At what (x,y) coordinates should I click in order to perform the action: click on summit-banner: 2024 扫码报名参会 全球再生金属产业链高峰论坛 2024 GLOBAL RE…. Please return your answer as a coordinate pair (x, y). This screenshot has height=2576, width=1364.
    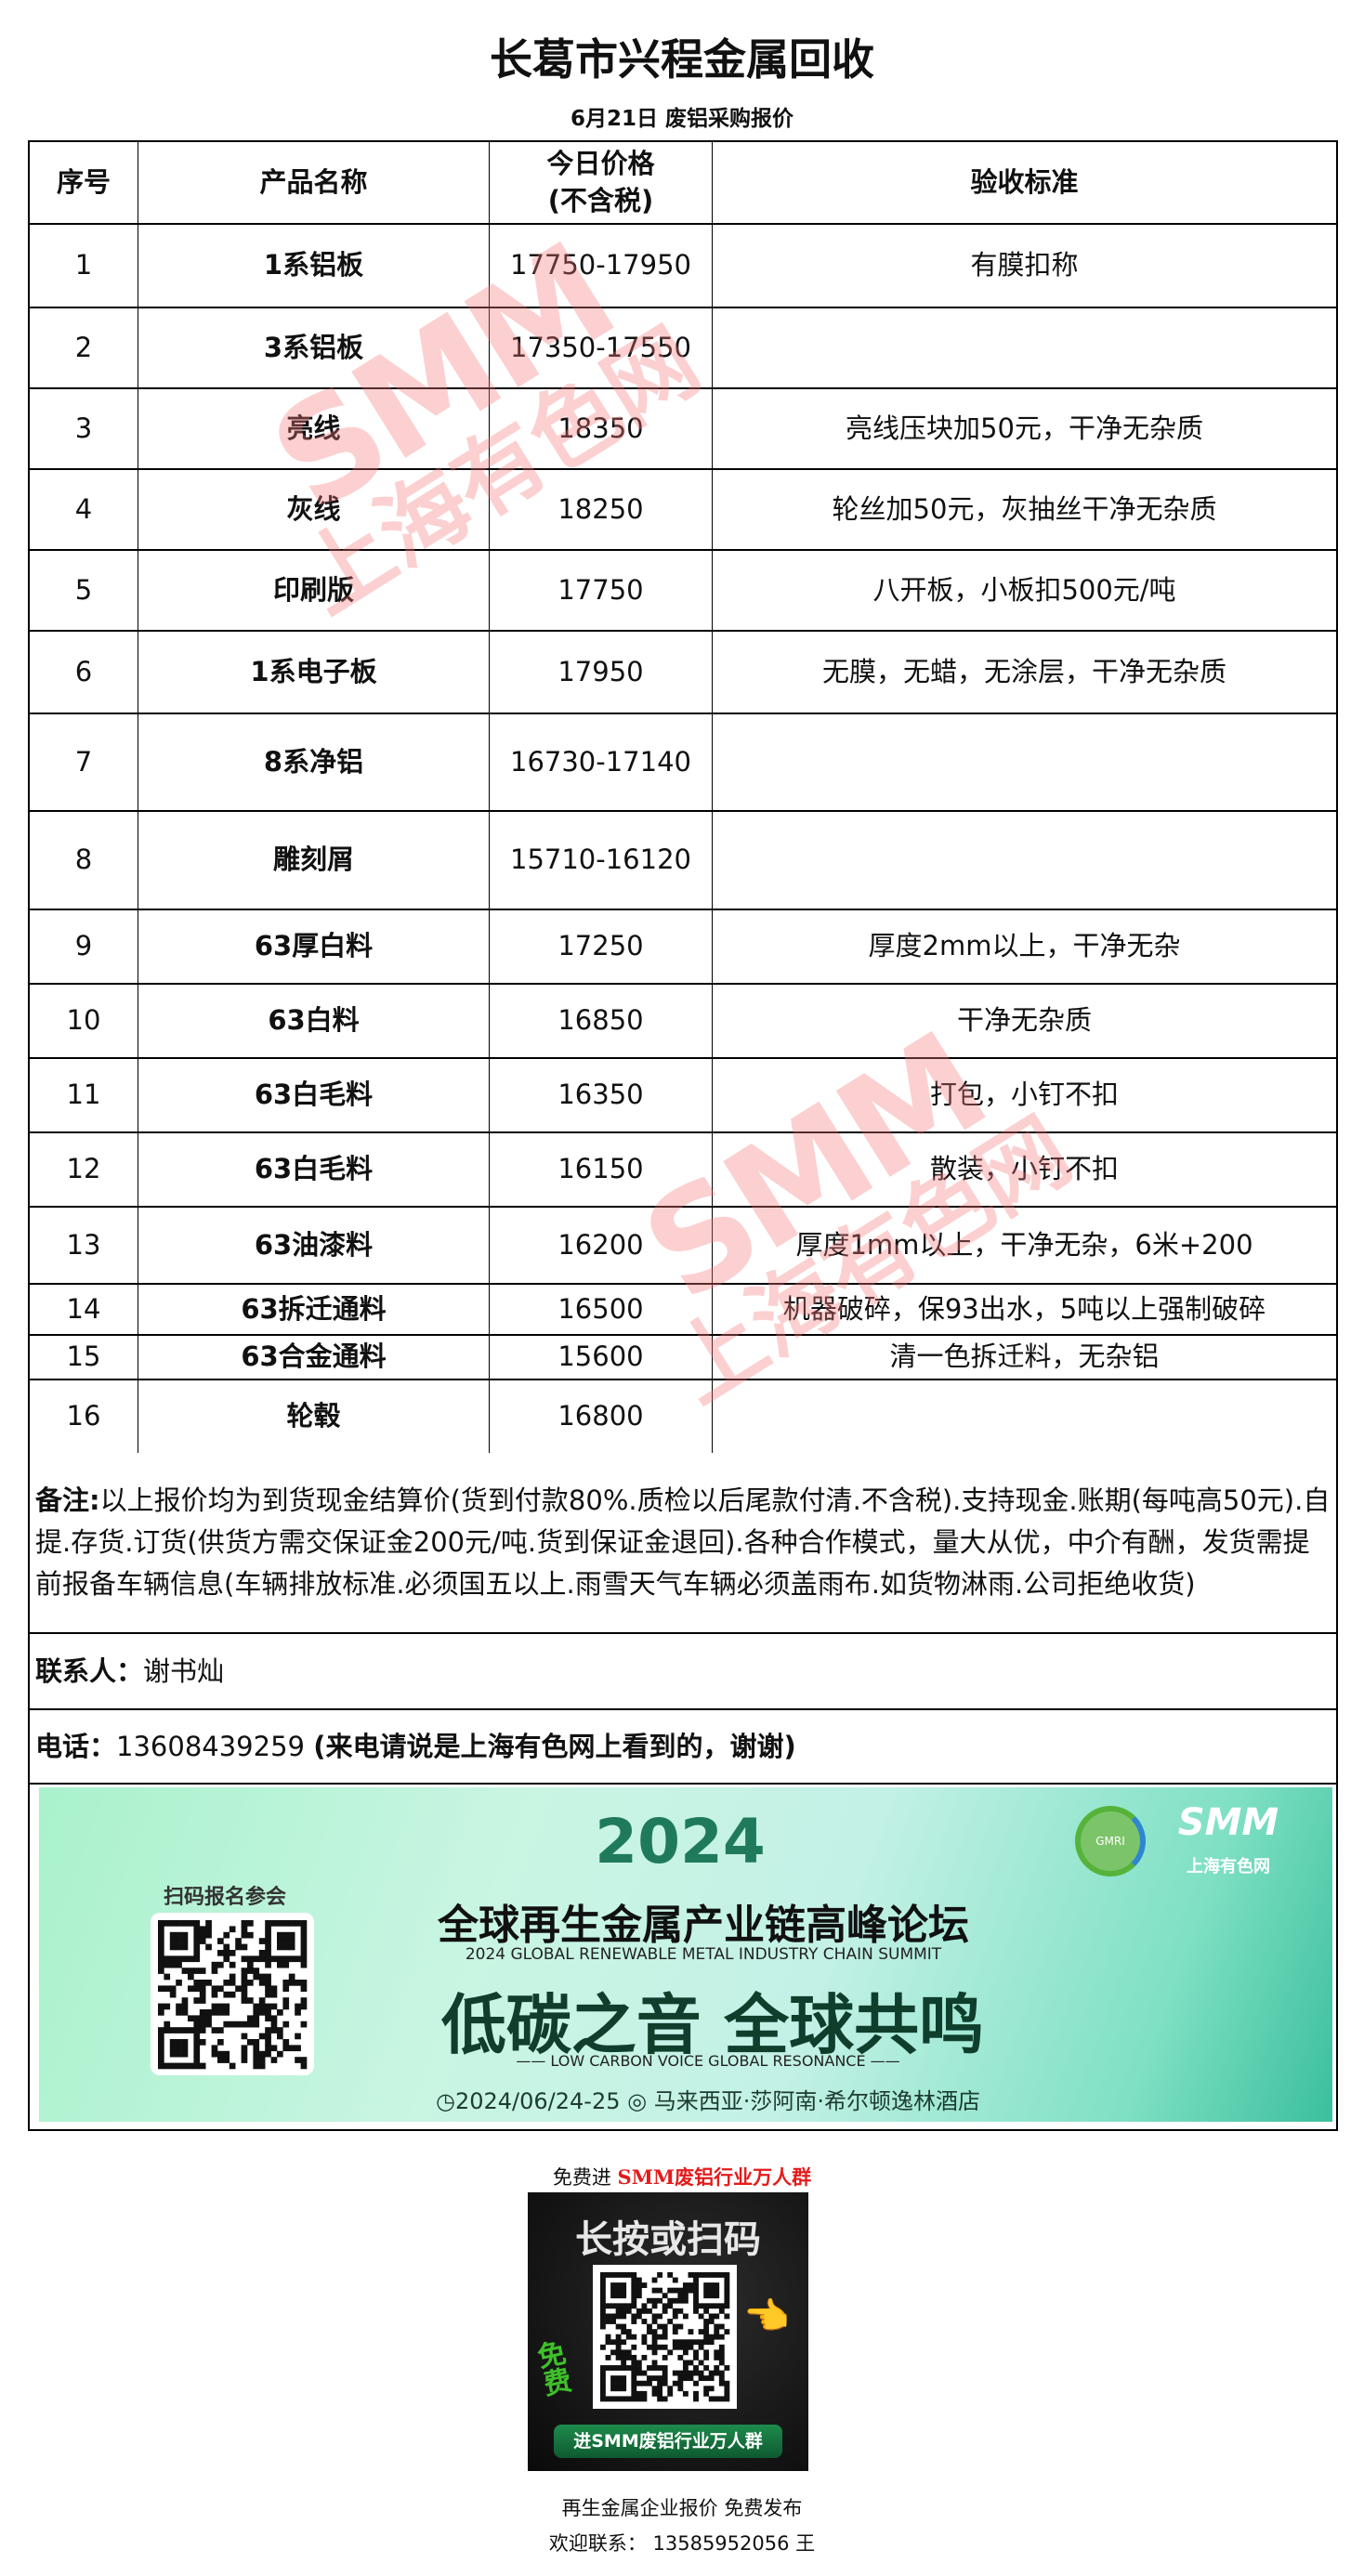
    Looking at the image, I should click on (685, 1954).